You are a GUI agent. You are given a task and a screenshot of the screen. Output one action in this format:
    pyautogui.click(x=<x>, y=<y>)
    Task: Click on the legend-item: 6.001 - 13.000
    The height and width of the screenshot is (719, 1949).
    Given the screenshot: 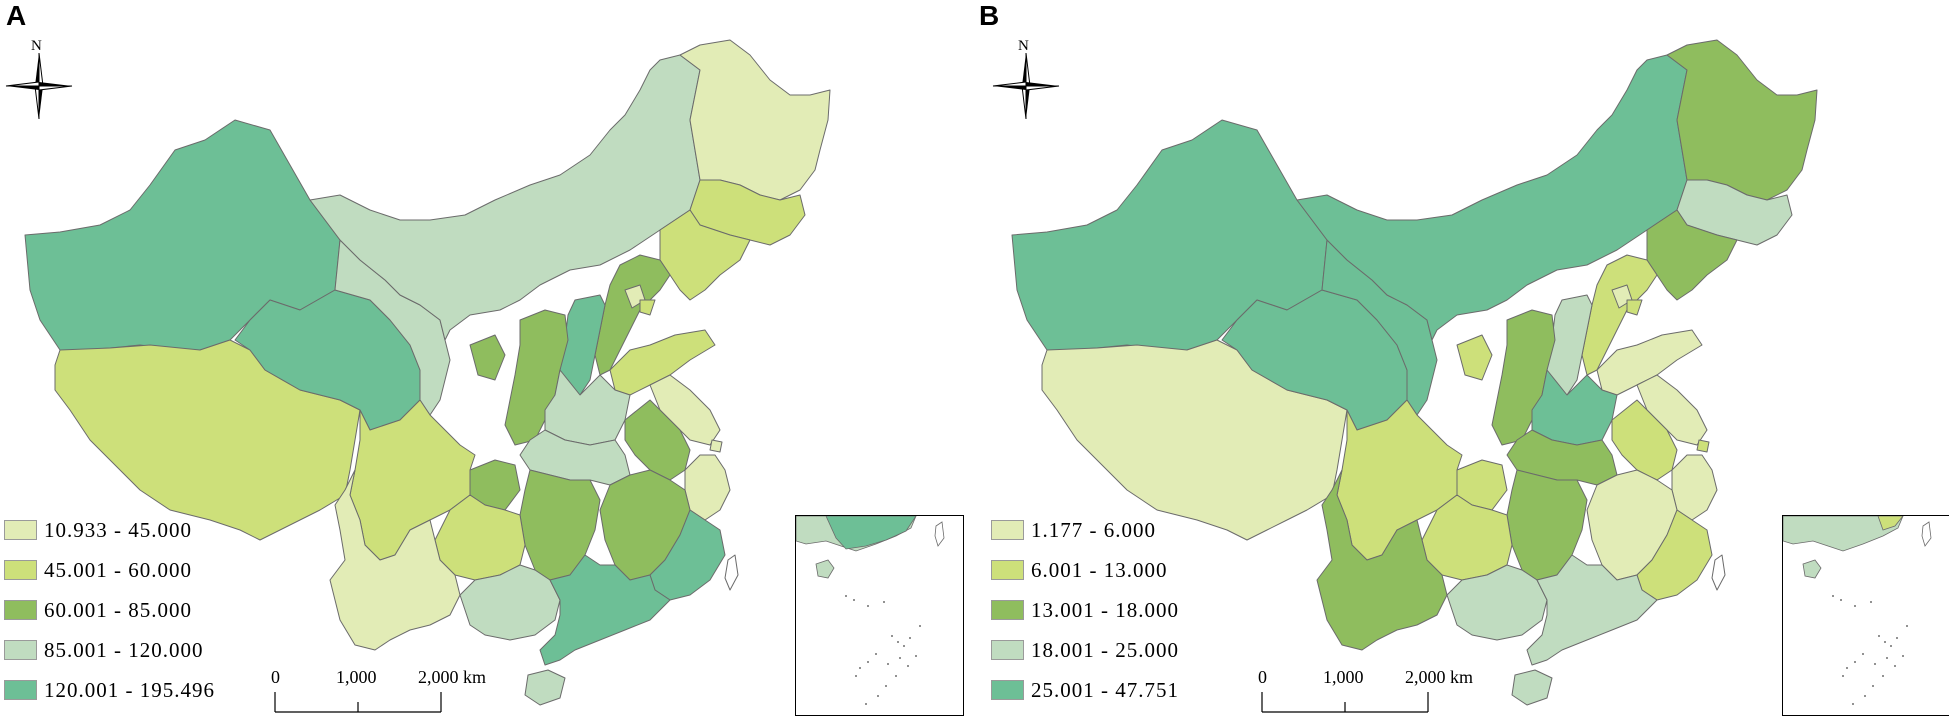 What is the action you would take?
    pyautogui.click(x=1085, y=570)
    